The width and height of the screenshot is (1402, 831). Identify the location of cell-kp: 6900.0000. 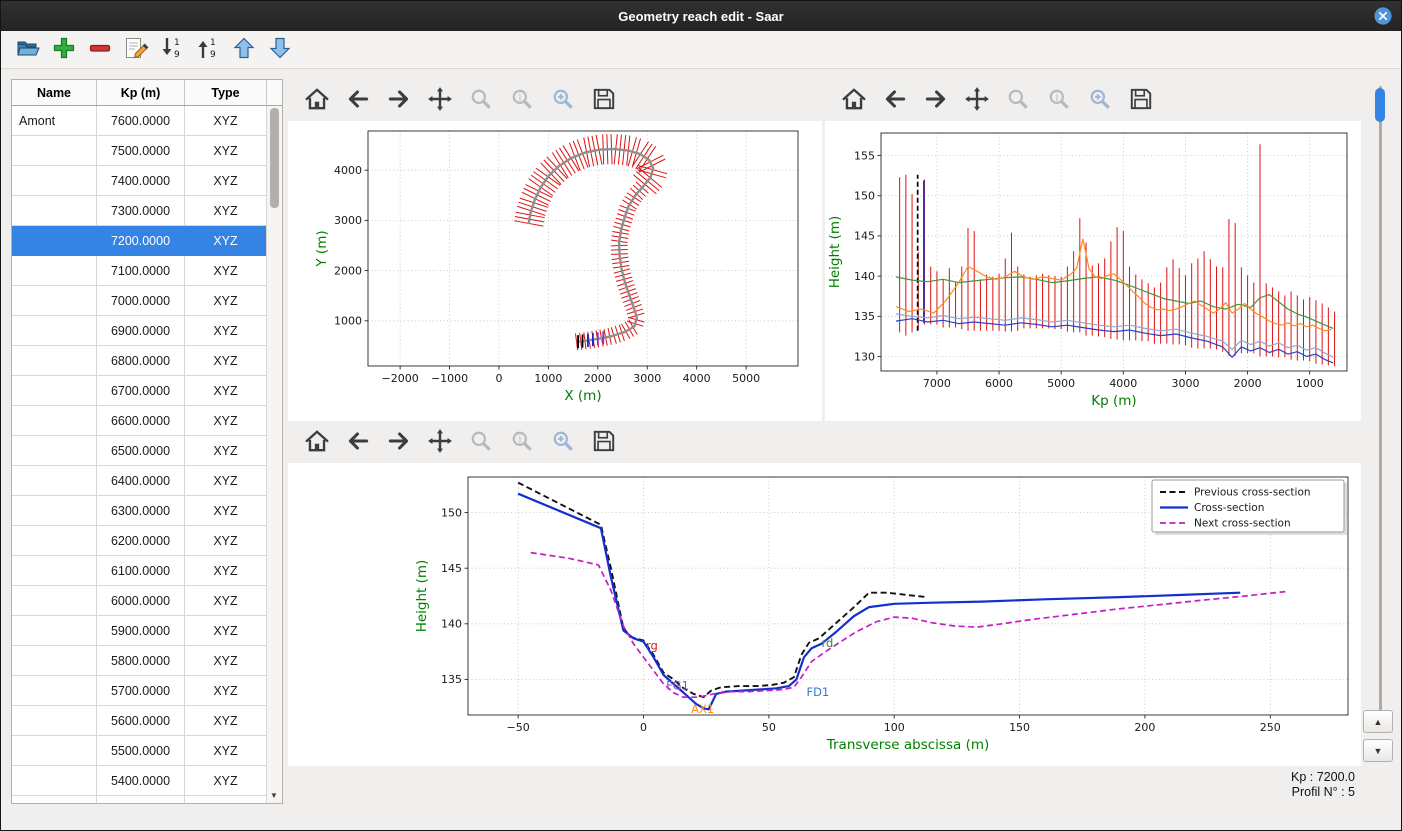
(141, 331).